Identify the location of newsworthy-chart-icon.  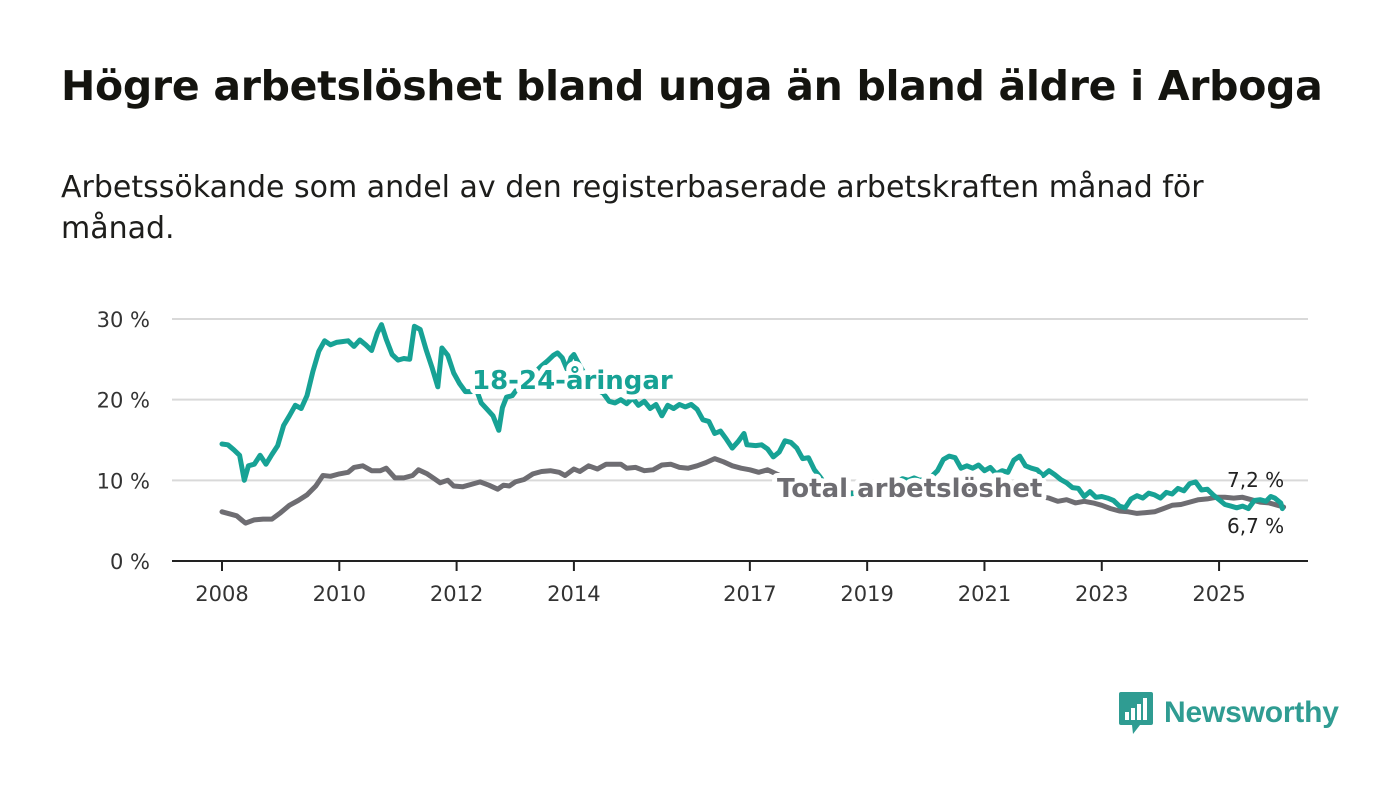
(1136, 713).